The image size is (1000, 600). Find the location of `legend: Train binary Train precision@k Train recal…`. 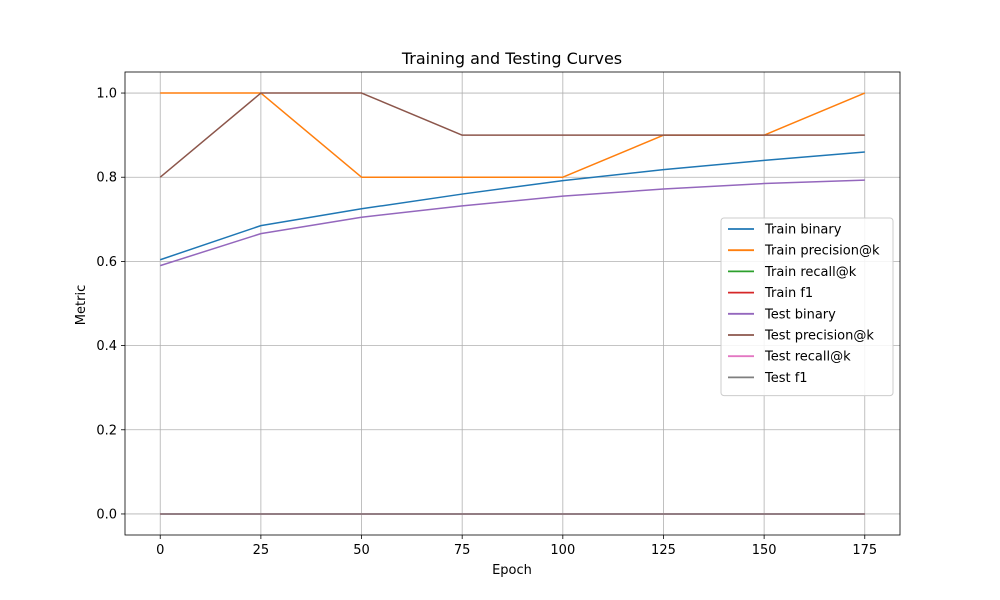

legend: Train binary Train precision@k Train recal… is located at coordinates (807, 307).